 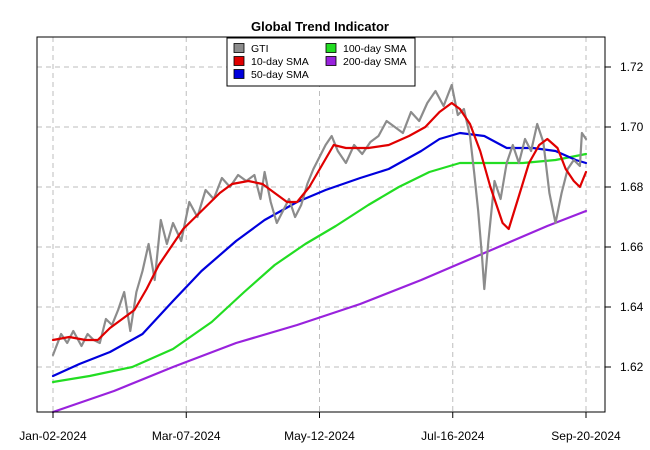 What do you see at coordinates (632, 247) in the screenshot?
I see `y-tick-label: 1.66` at bounding box center [632, 247].